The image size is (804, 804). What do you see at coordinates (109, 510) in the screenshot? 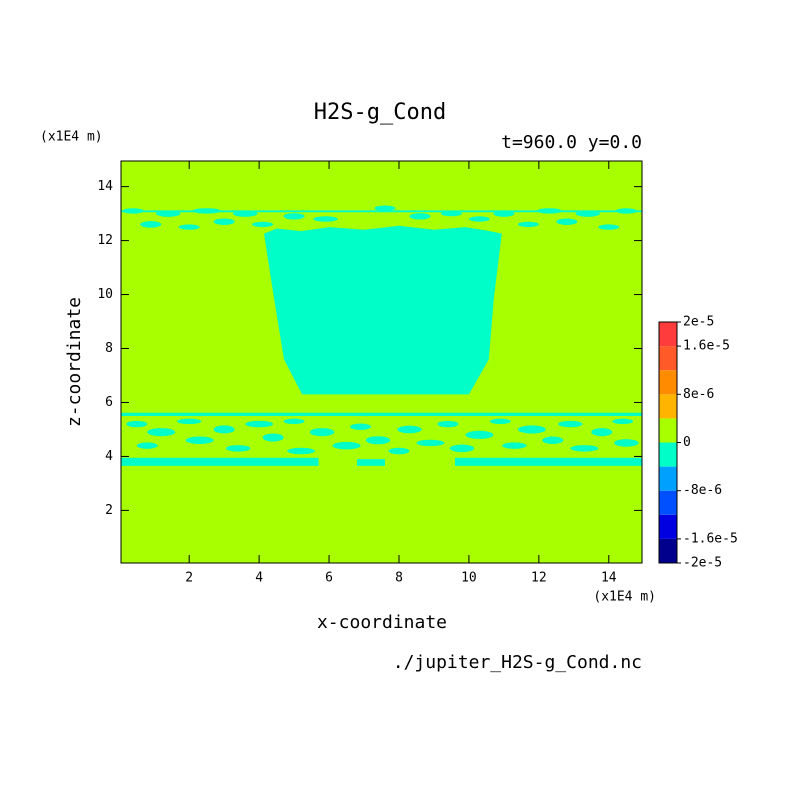
I see `y-tick-label: 2` at bounding box center [109, 510].